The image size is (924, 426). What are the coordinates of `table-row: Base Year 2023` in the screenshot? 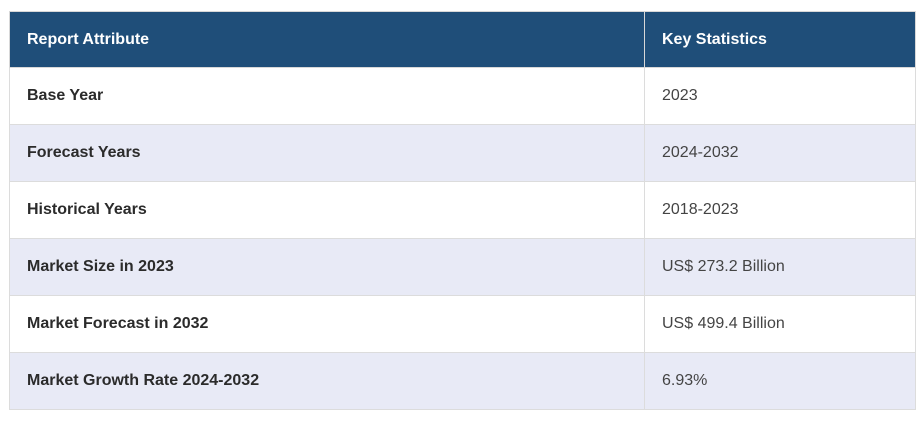 It's located at (462, 96).